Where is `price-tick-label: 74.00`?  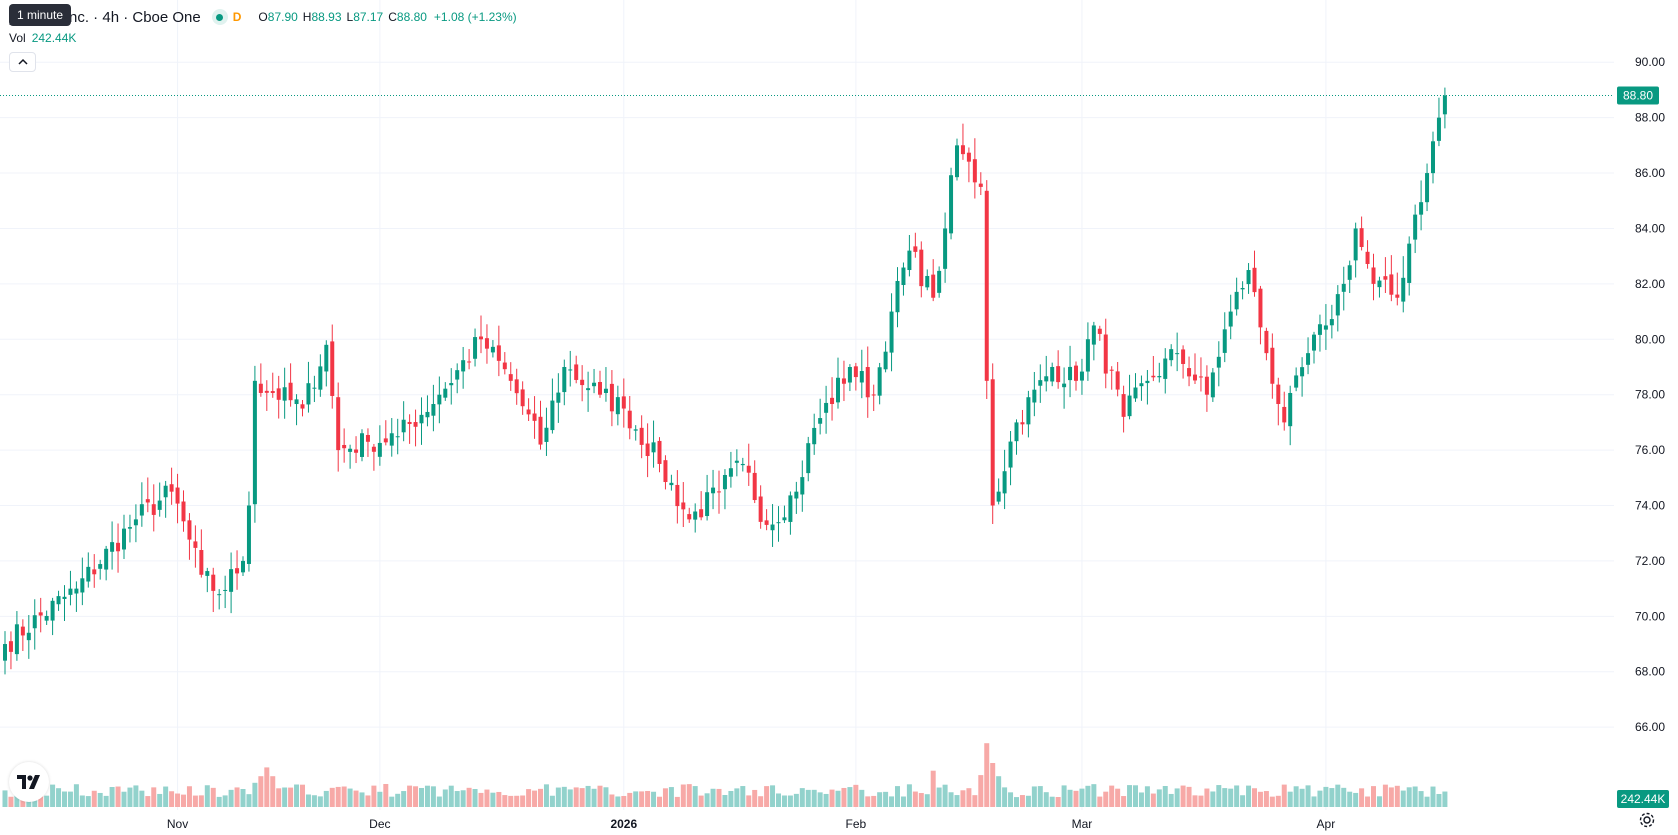
price-tick-label: 74.00 is located at coordinates (1650, 506).